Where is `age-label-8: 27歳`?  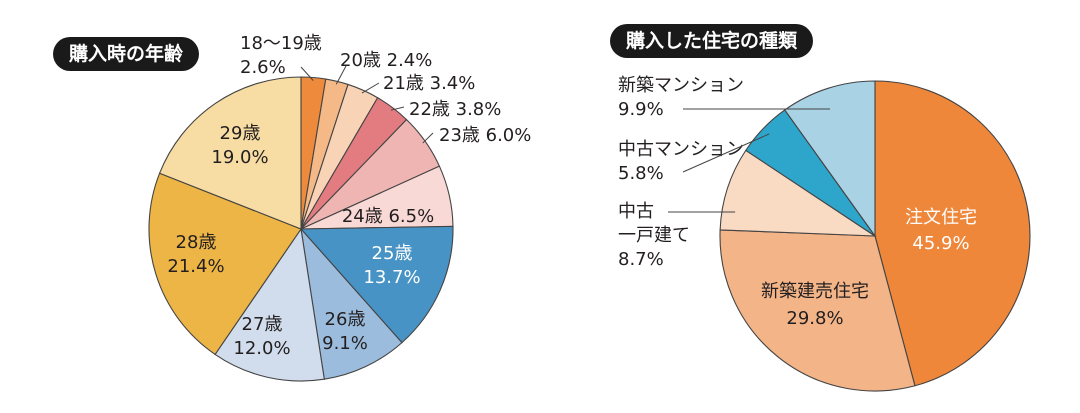 age-label-8: 27歳 is located at coordinates (262, 324).